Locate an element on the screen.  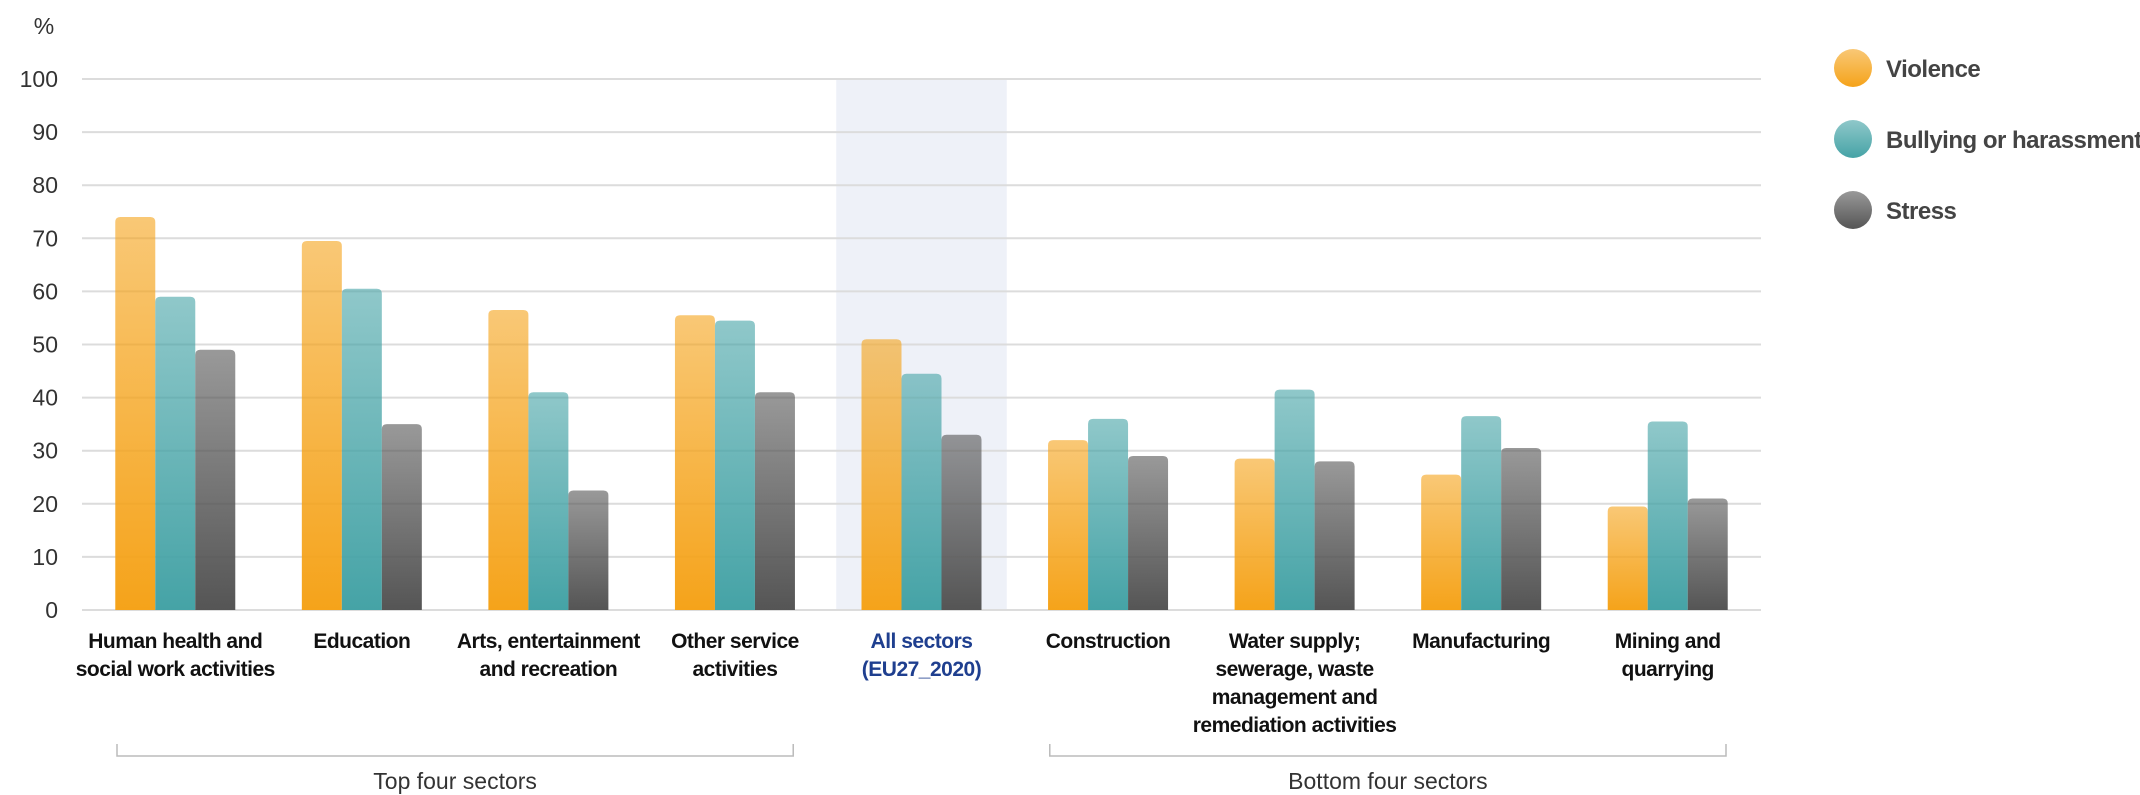
x-tick-label: Construction is located at coordinates (1108, 641).